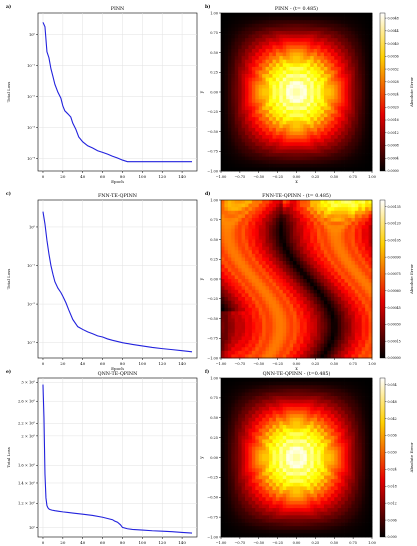 The height and width of the screenshot is (546, 417). Describe the element at coordinates (201, 279) in the screenshot. I see `y-axis-label: y` at that location.